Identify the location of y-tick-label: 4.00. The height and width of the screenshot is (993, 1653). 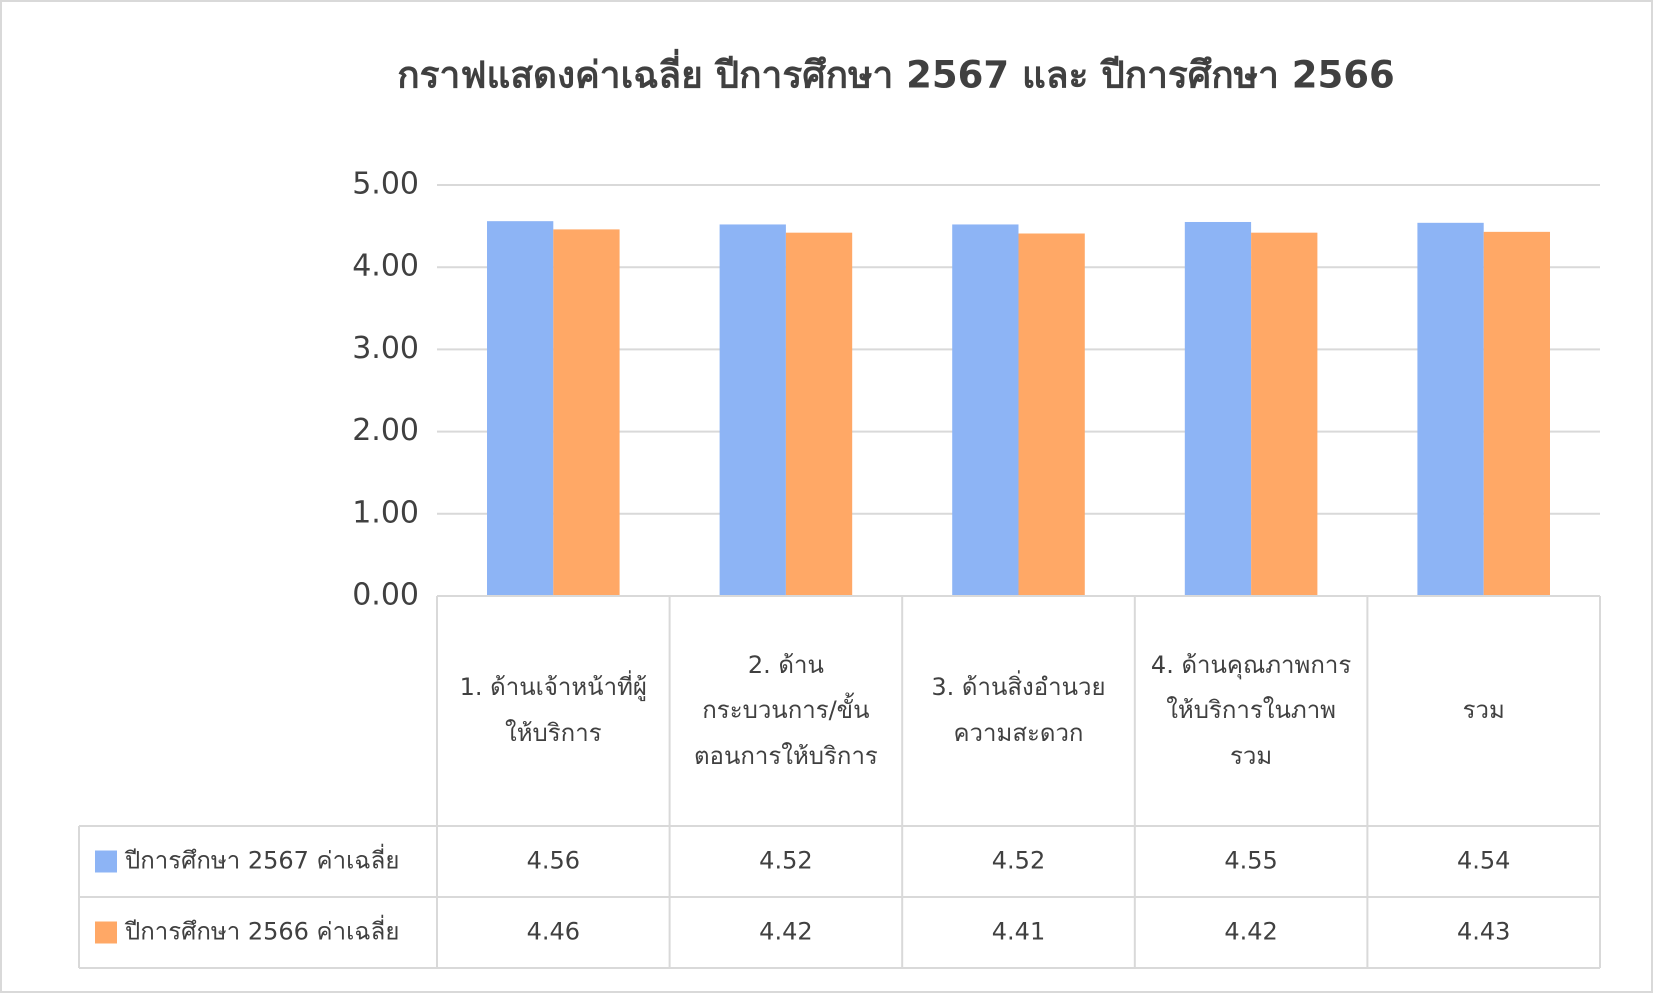
(385, 266).